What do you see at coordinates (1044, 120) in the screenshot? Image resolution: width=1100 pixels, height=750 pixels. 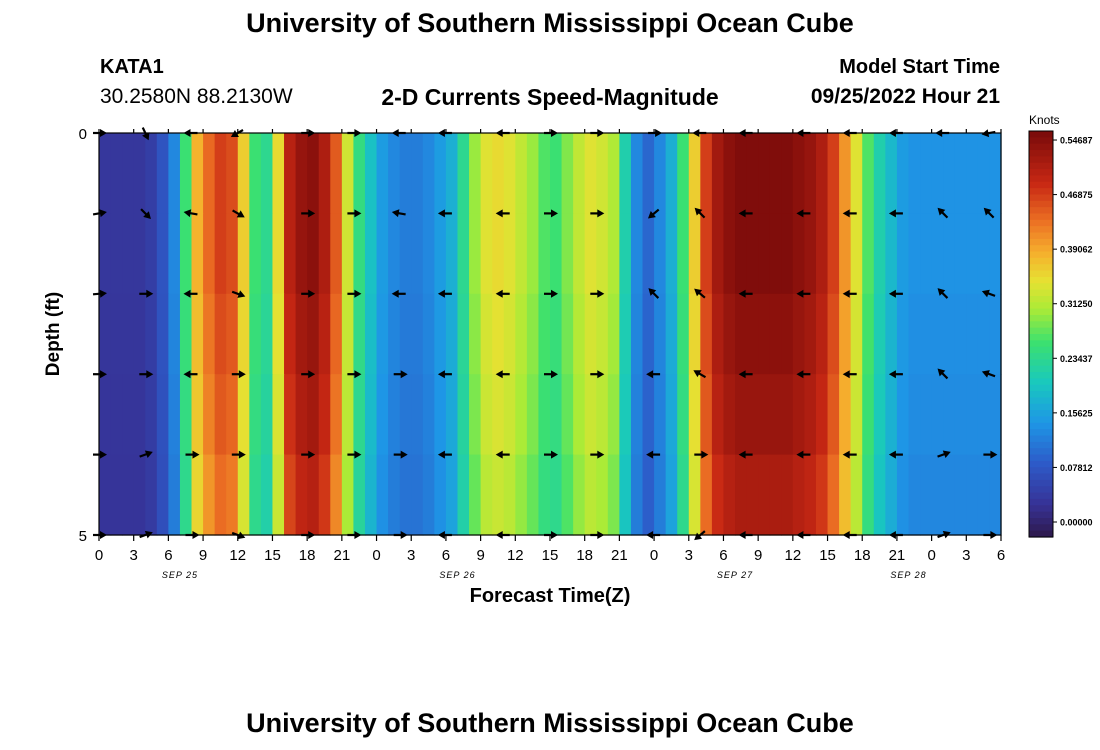 I see `colorbar-units: Knots` at bounding box center [1044, 120].